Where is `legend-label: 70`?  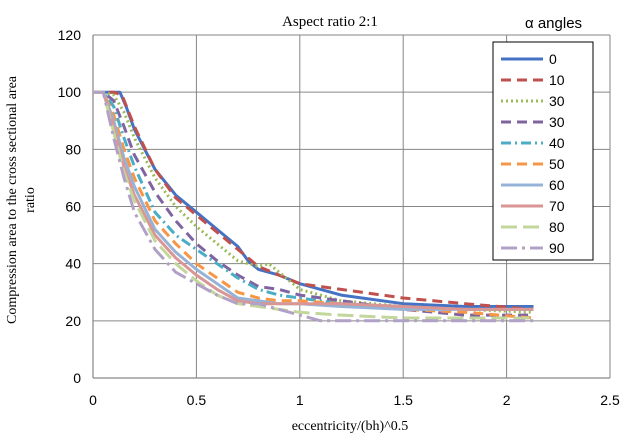 legend-label: 70 is located at coordinates (557, 206).